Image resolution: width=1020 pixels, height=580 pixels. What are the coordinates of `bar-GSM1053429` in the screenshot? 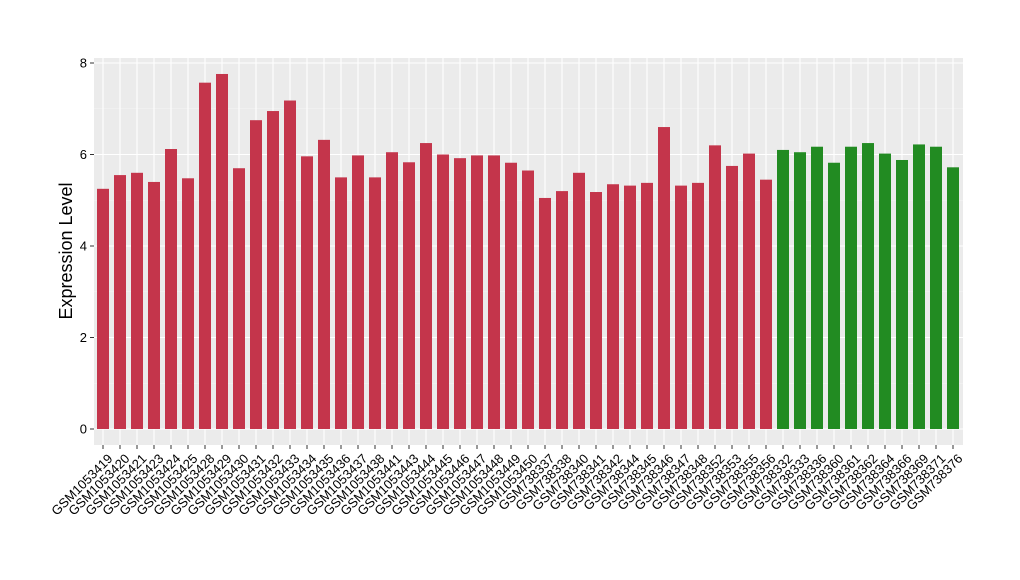 It's located at (222, 251).